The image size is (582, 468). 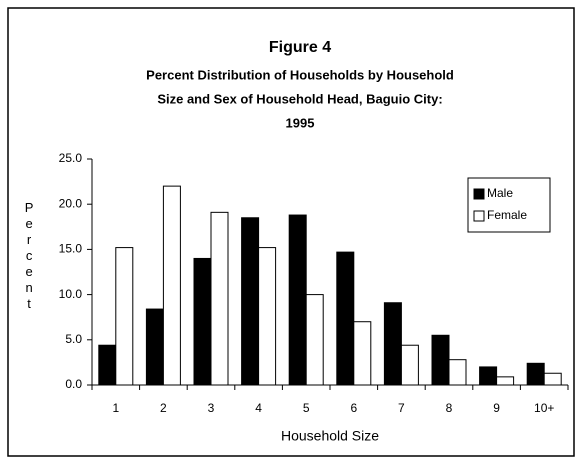 I want to click on y-tick-label: 0.0, so click(x=73, y=384).